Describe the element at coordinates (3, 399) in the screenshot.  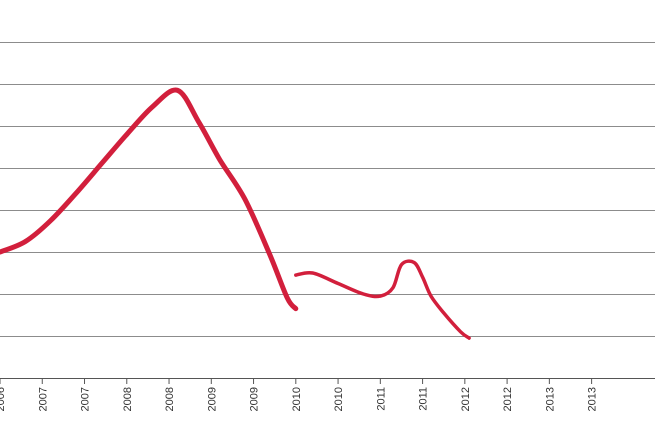
I see `x-tick-label: 2006` at that location.